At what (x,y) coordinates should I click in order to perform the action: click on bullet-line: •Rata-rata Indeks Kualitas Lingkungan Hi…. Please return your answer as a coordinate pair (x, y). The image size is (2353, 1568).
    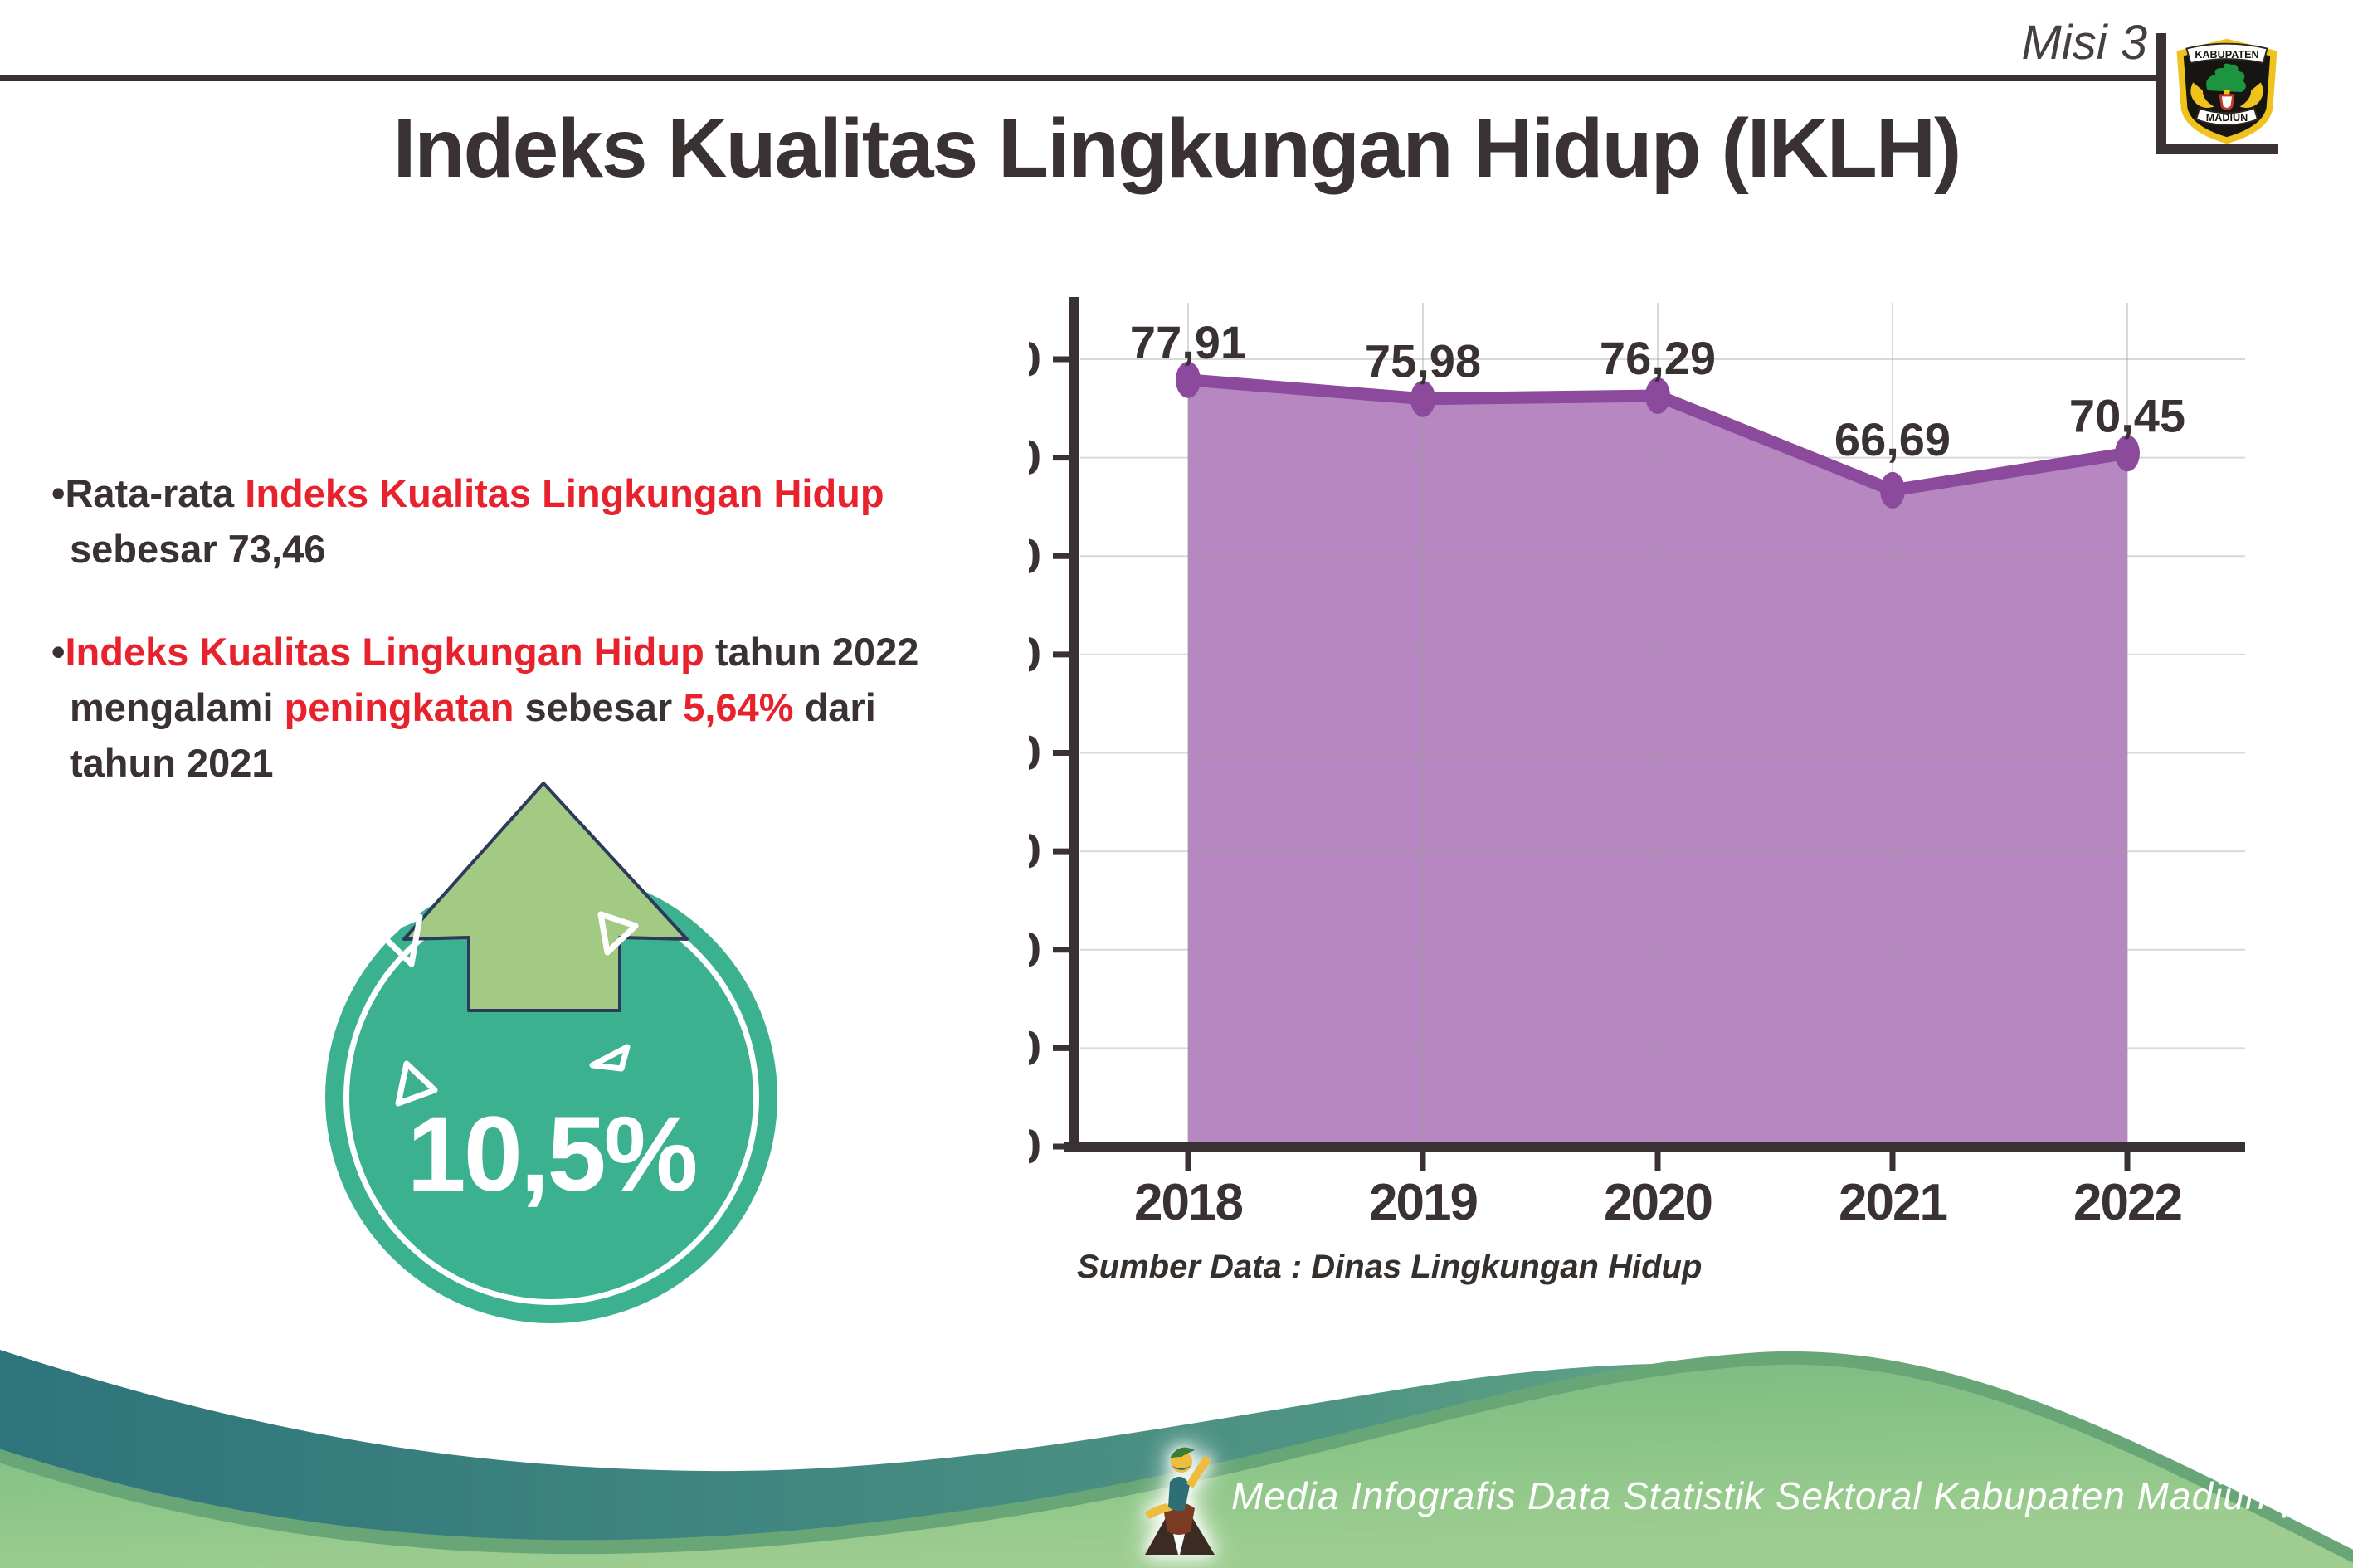
    Looking at the image, I should click on (528, 494).